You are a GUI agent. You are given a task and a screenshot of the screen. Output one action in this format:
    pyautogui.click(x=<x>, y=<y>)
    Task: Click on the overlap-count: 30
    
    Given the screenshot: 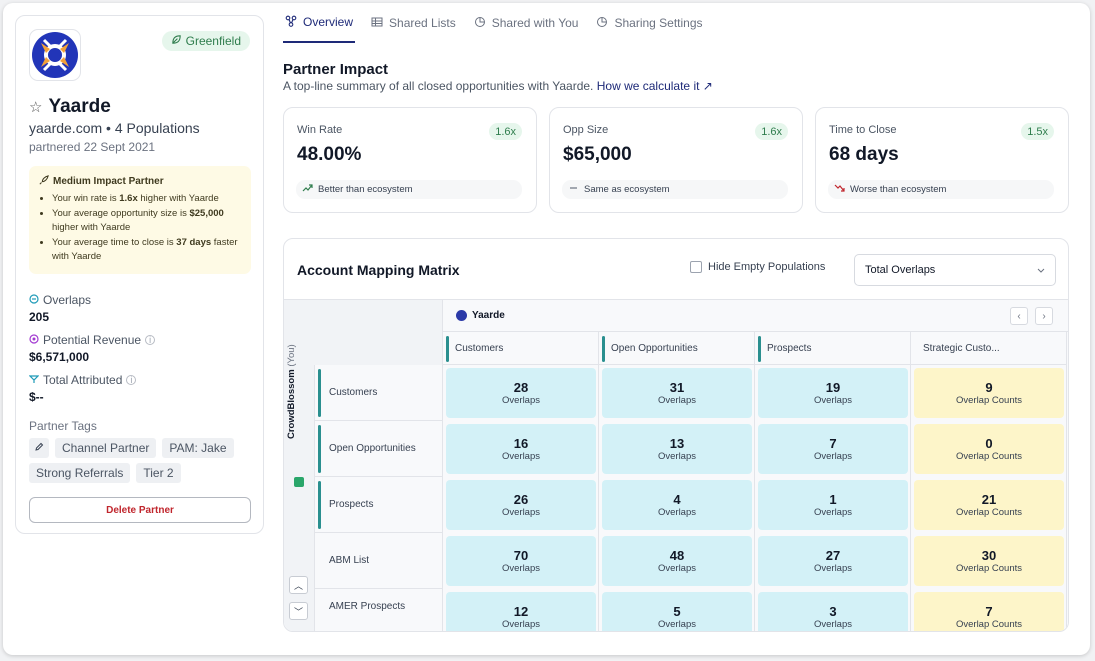 What is the action you would take?
    pyautogui.click(x=989, y=555)
    